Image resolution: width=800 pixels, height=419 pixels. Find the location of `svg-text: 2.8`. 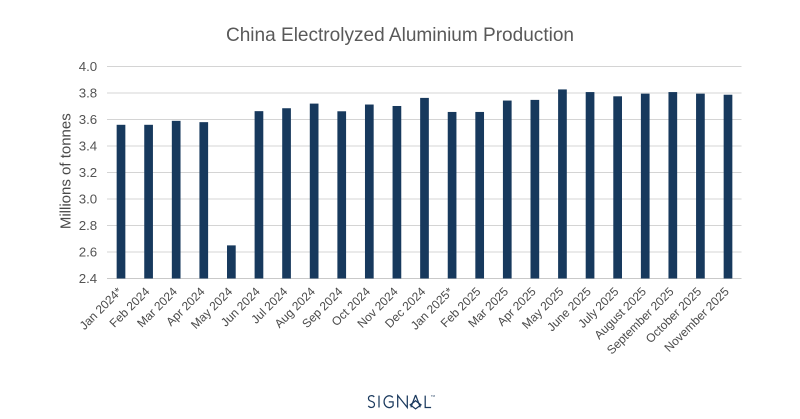

svg-text: 2.8 is located at coordinates (88, 225).